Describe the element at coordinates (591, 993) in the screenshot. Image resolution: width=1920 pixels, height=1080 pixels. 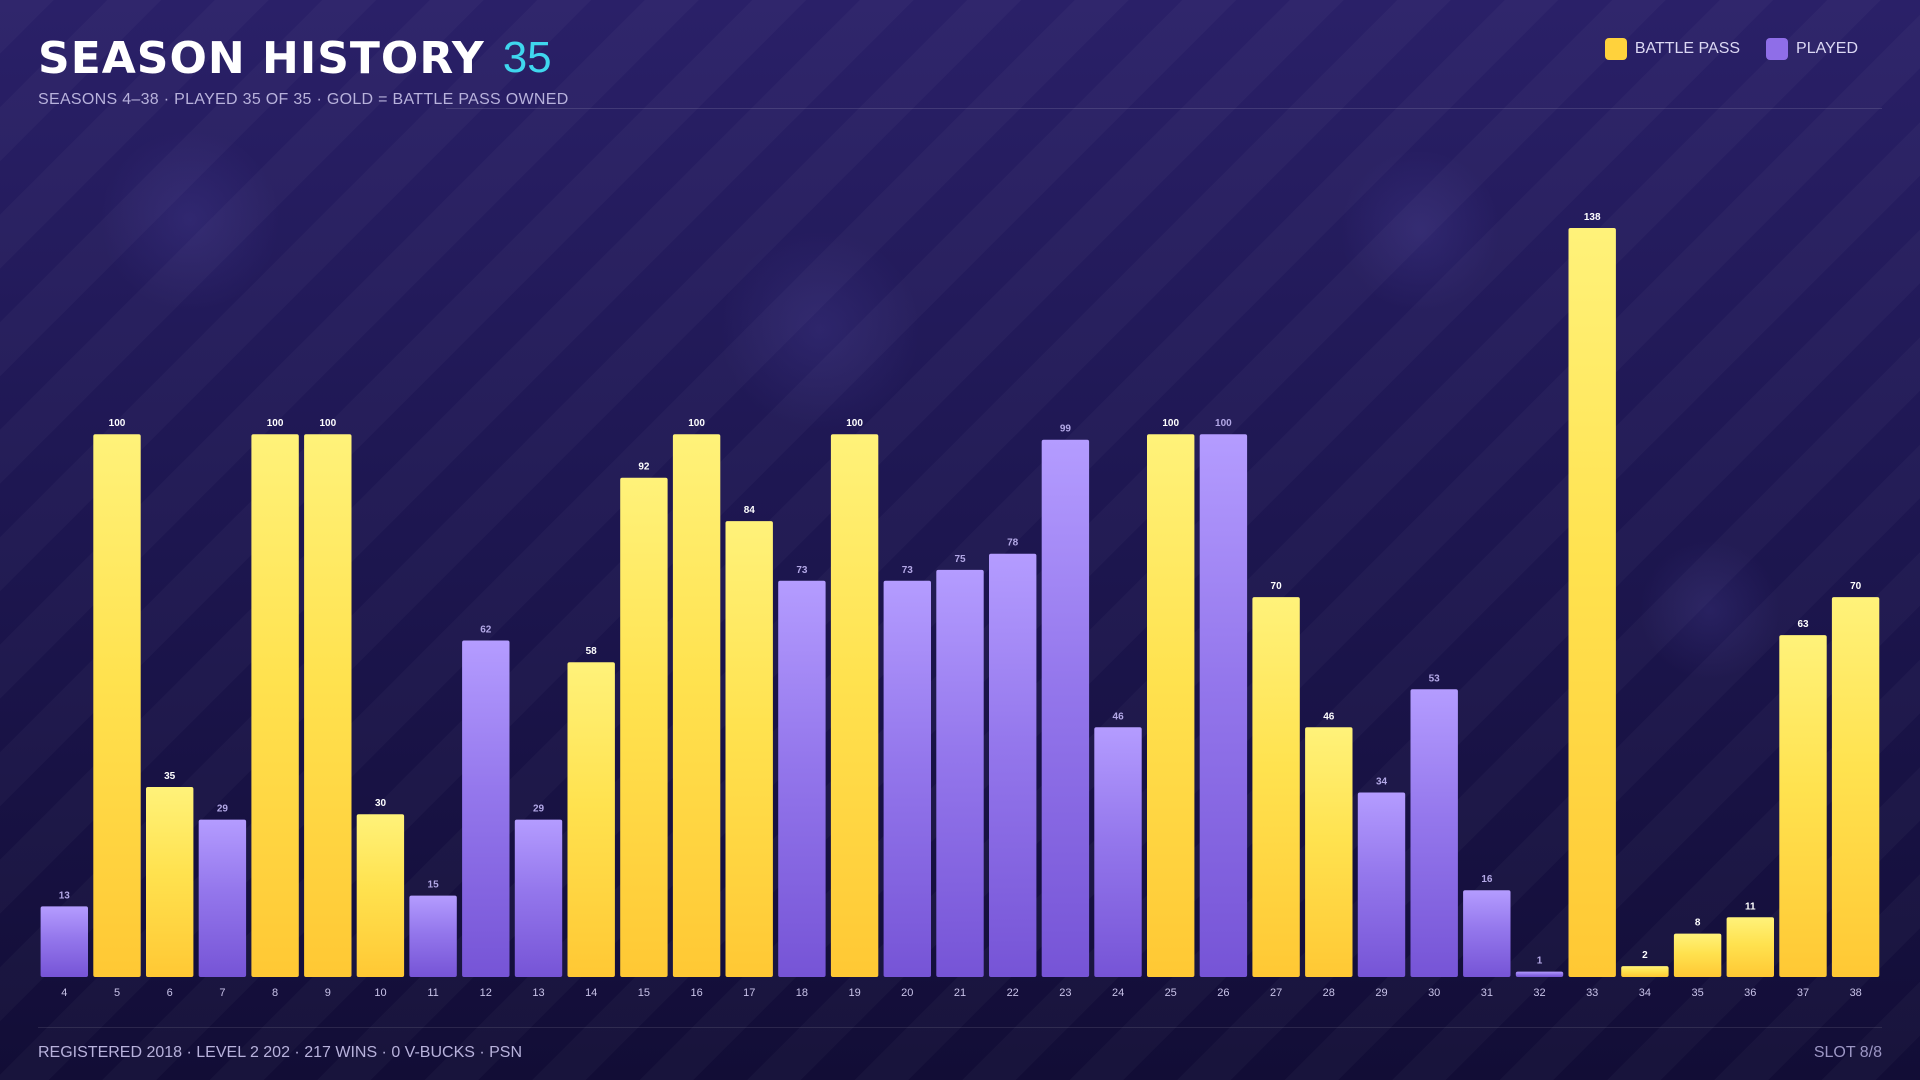
I see `x-tick-label-14: 14` at that location.